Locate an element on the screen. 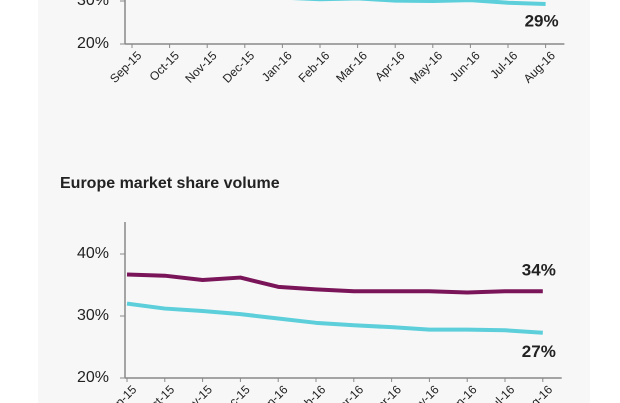 This screenshot has height=403, width=620. value-label: 27% is located at coordinates (539, 351).